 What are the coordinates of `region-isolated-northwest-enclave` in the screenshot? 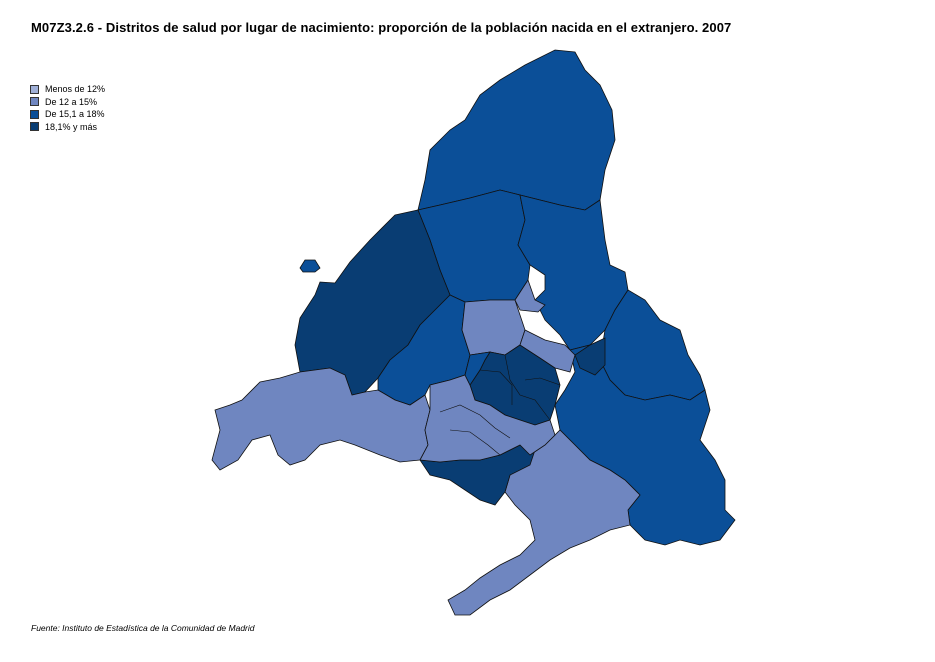 It's located at (310, 266).